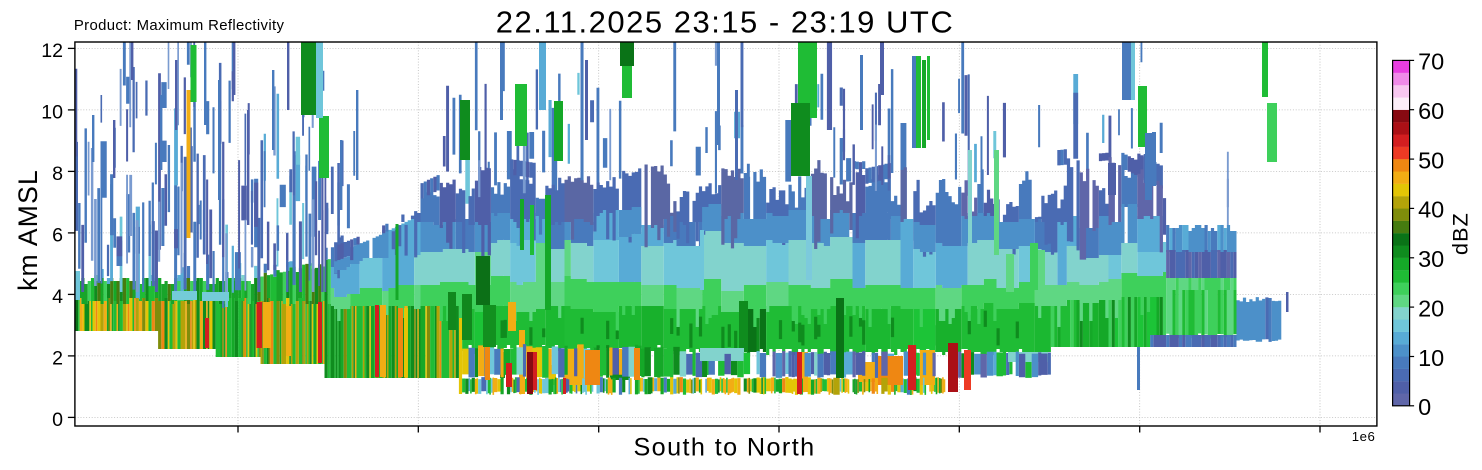 The width and height of the screenshot is (1482, 470). I want to click on svg-text: Product: Maximum Reflectivity, so click(179, 26).